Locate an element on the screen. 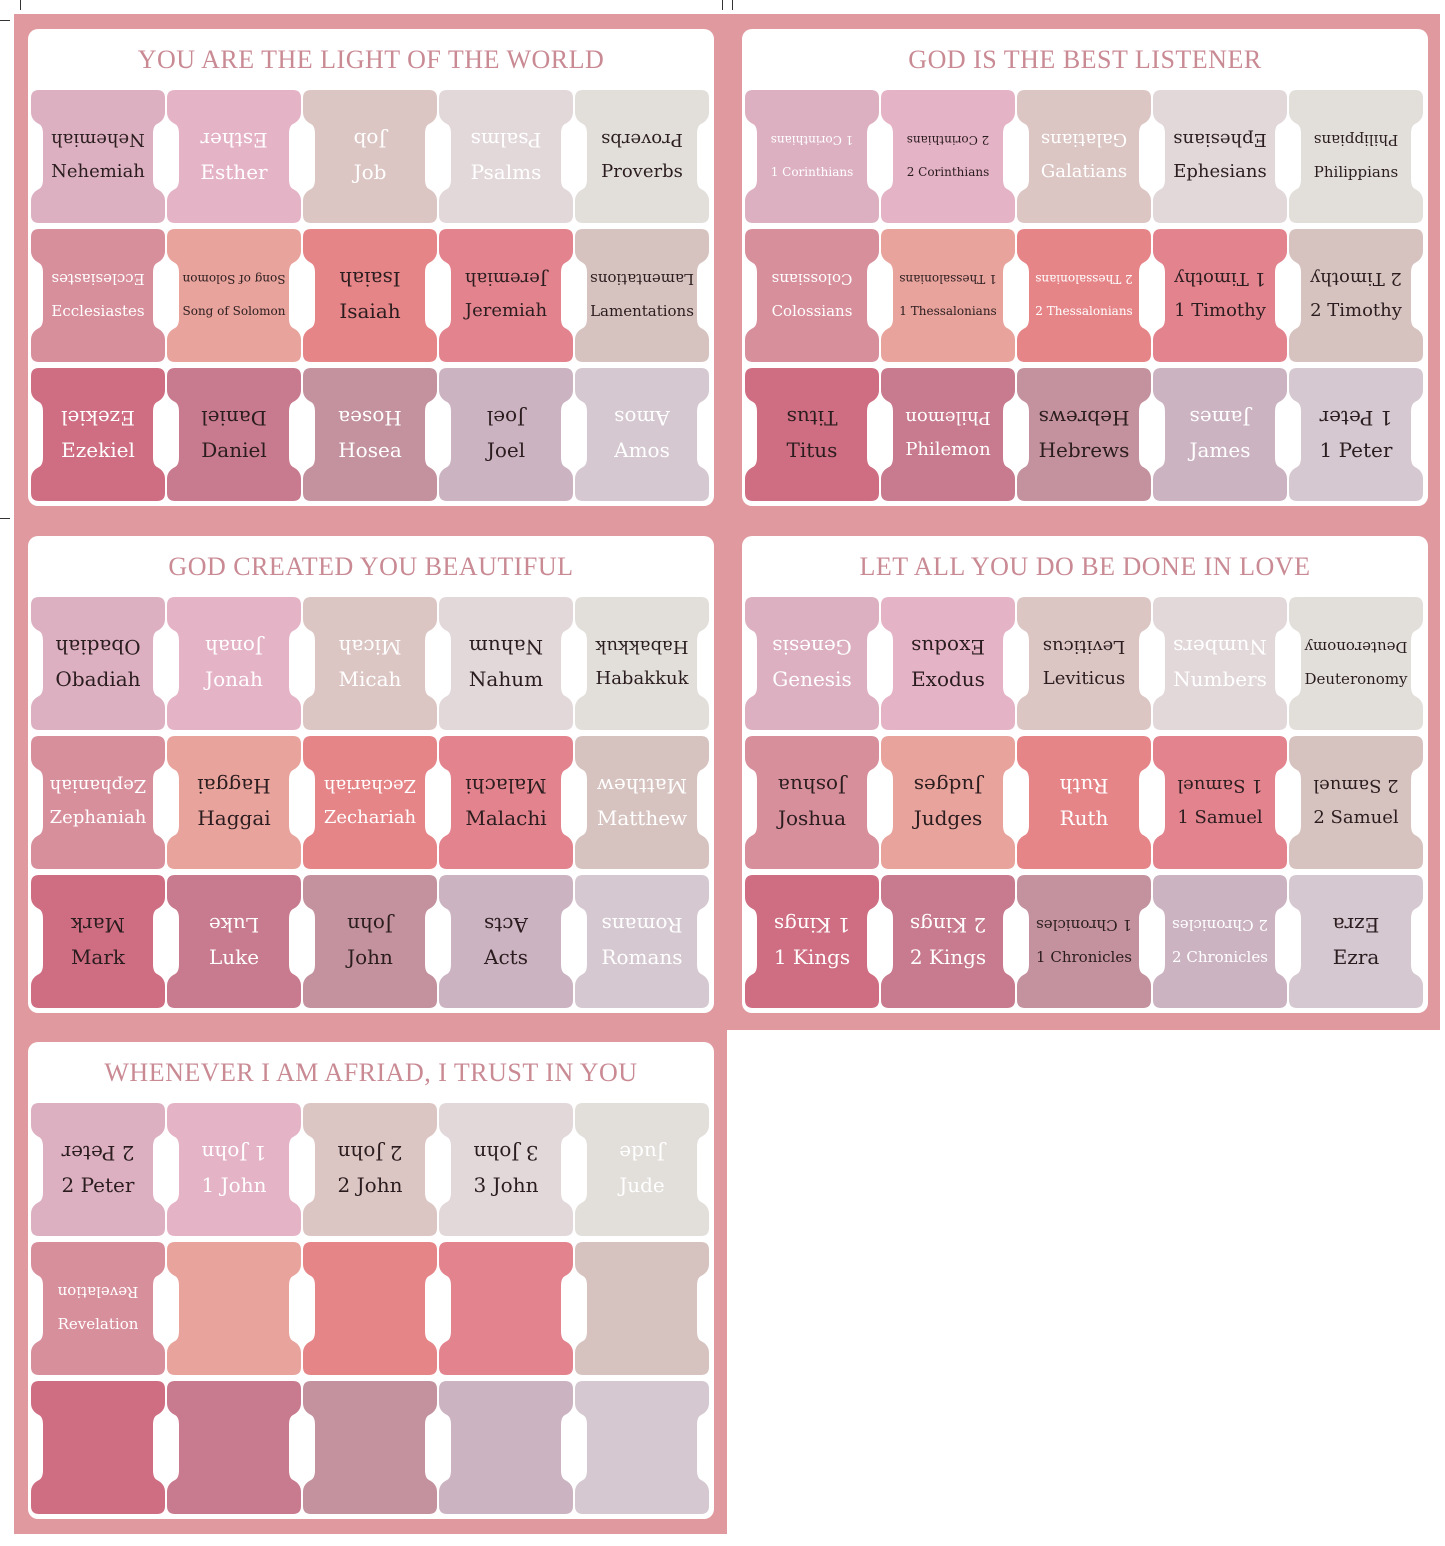 This screenshot has width=1445, height=1546. tab-label-inverted: Hosea is located at coordinates (370, 418).